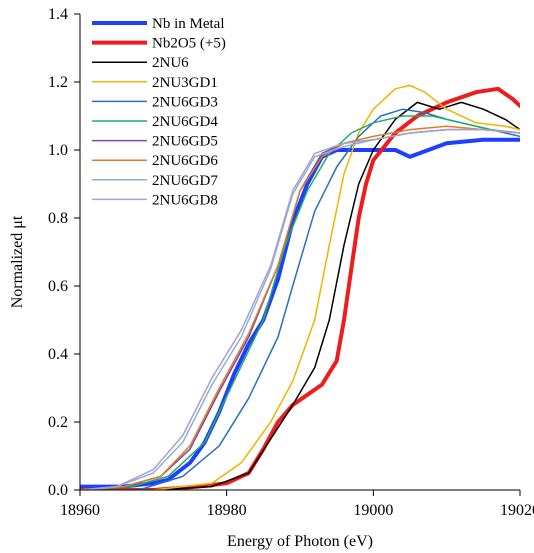 The image size is (534, 553). What do you see at coordinates (58, 150) in the screenshot?
I see `y-tick-label: 1.0` at bounding box center [58, 150].